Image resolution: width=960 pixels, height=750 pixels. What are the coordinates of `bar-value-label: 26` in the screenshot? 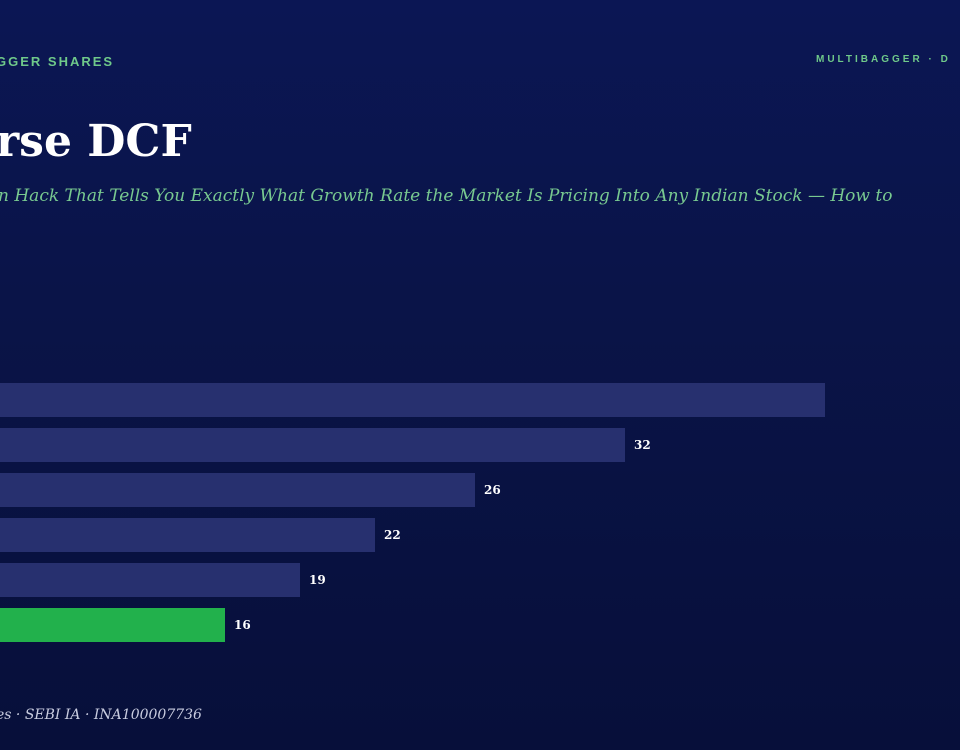 It's located at (492, 490).